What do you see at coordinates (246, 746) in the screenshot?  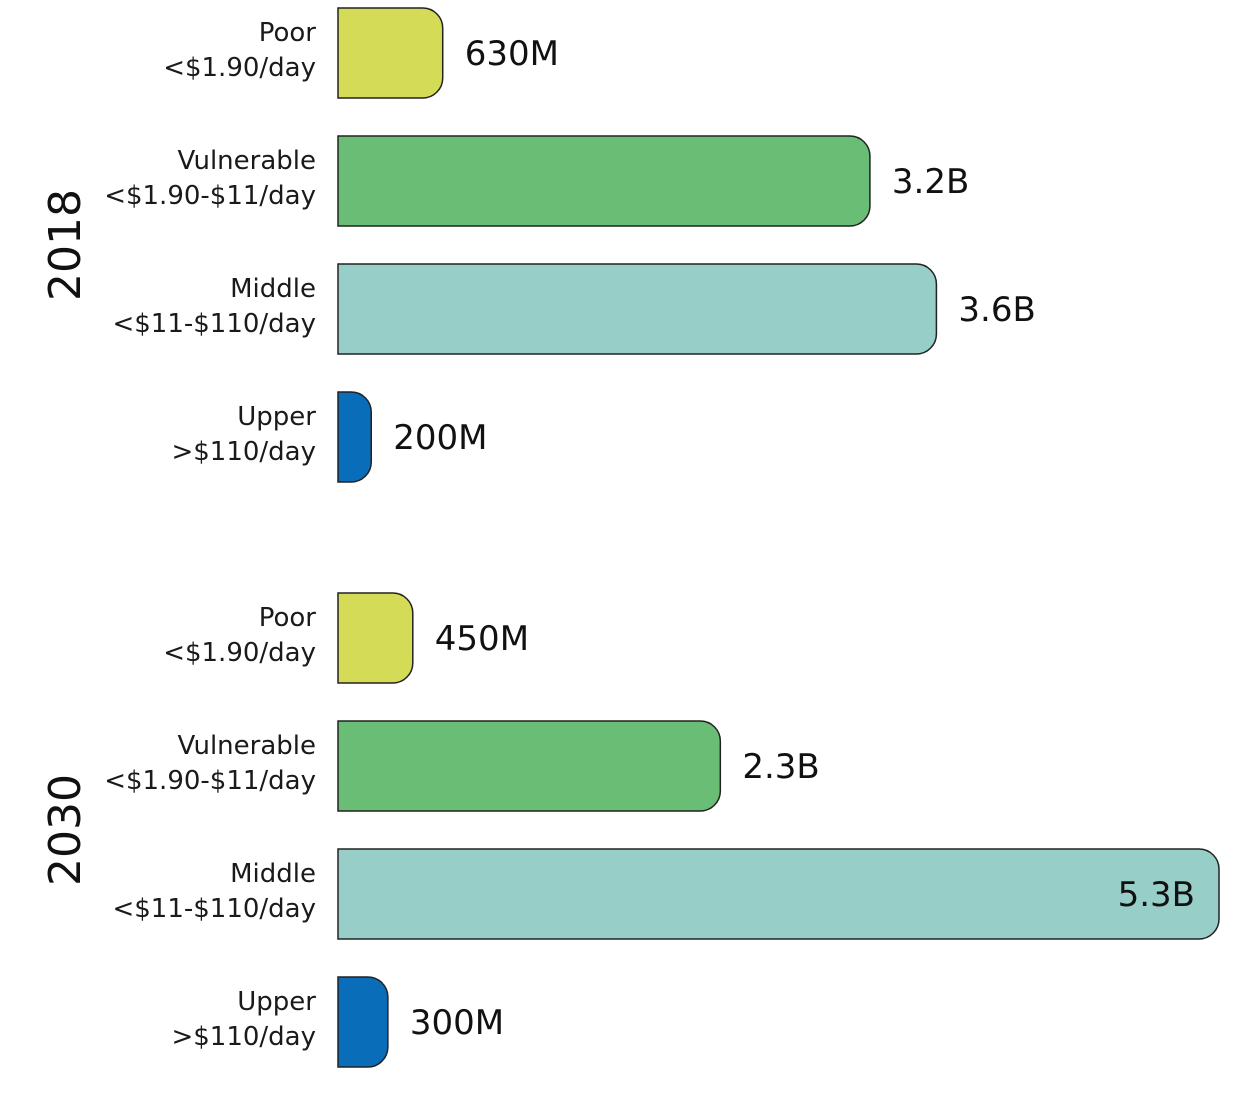 I see `category-label-vulnerable-2030: Vulnerable` at bounding box center [246, 746].